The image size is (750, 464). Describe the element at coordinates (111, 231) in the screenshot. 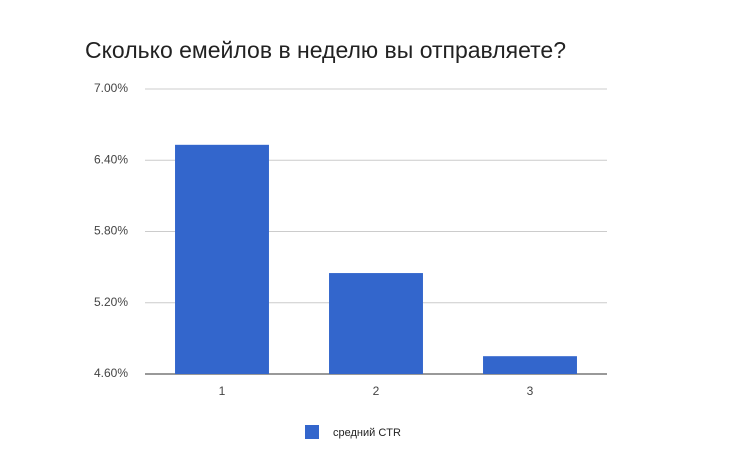

I see `y-tick-label: 5.80%` at that location.